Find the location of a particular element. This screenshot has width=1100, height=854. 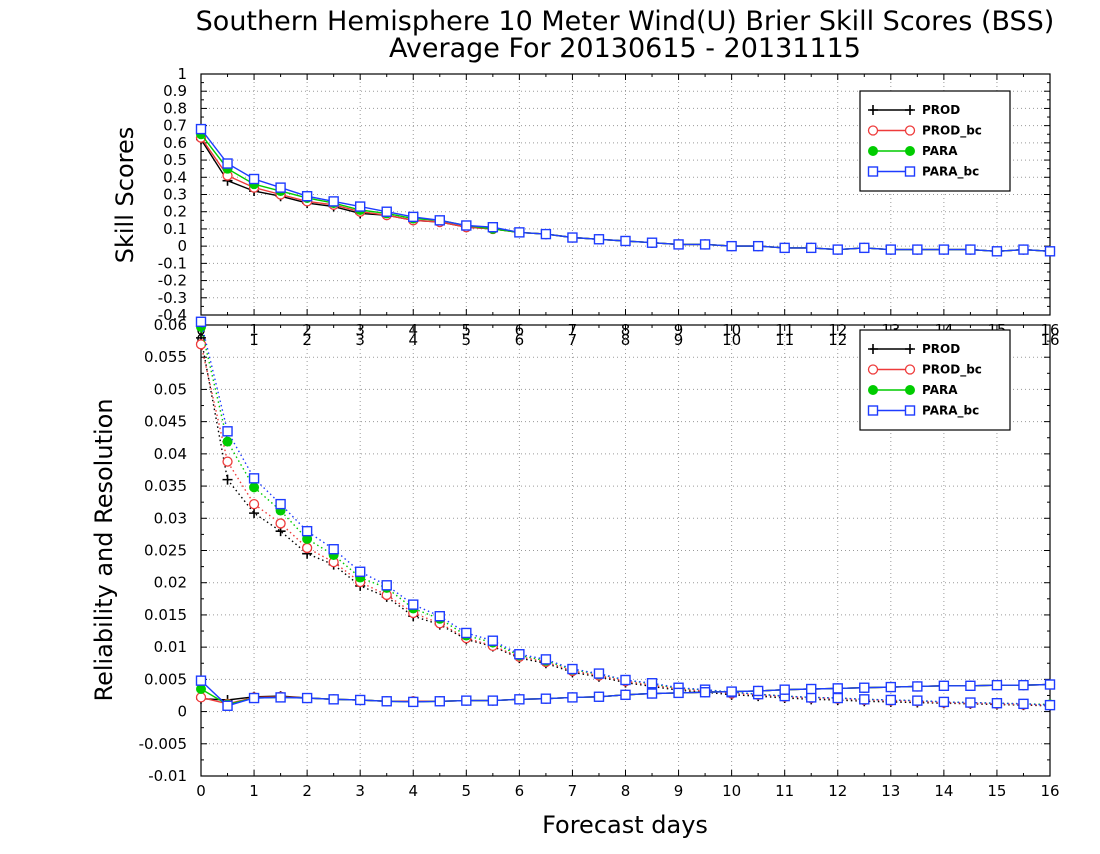

top-ytick-label: 0.9 is located at coordinates (175, 91).